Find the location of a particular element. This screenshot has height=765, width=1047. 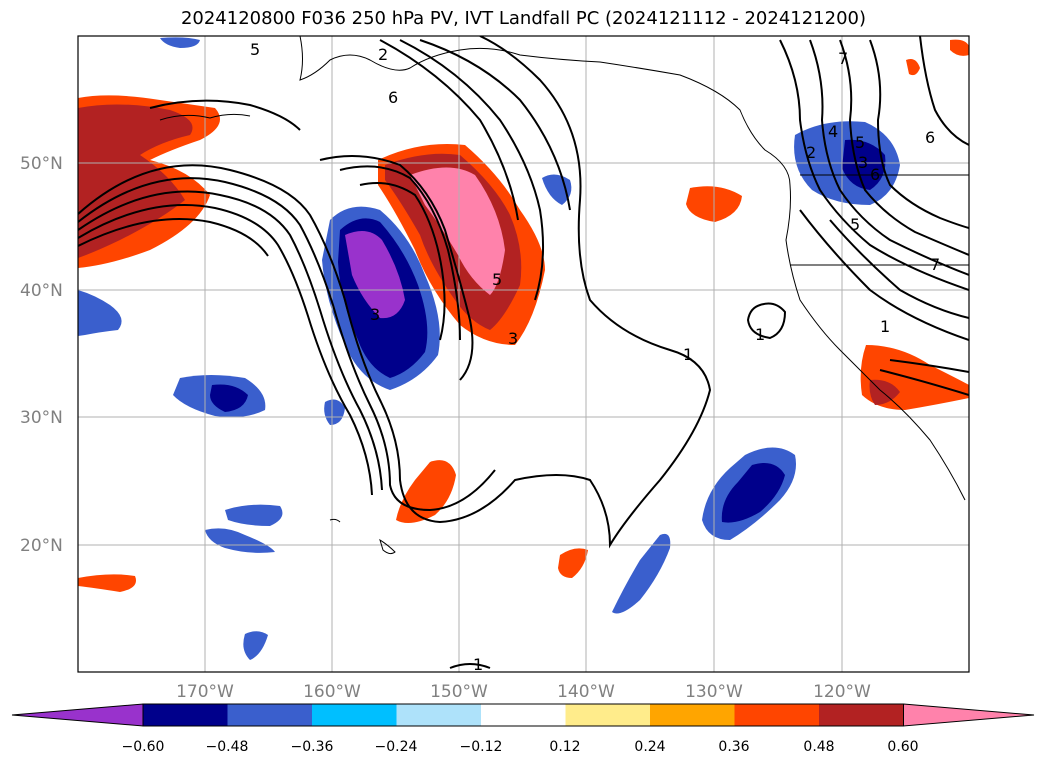

colorbar-tick-label: 0.24 is located at coordinates (649, 747).